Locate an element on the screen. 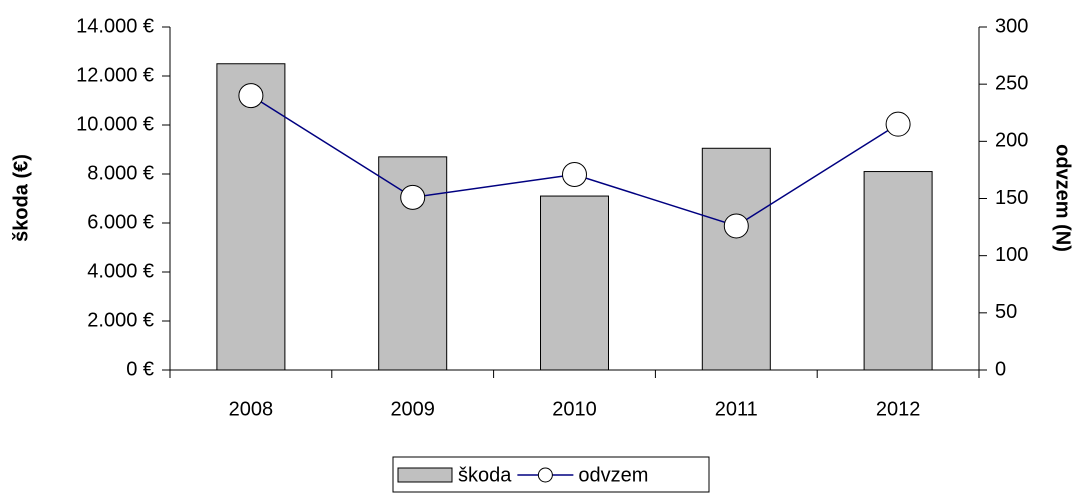 The image size is (1081, 494). y2-tick-label: 100 is located at coordinates (1011, 255).